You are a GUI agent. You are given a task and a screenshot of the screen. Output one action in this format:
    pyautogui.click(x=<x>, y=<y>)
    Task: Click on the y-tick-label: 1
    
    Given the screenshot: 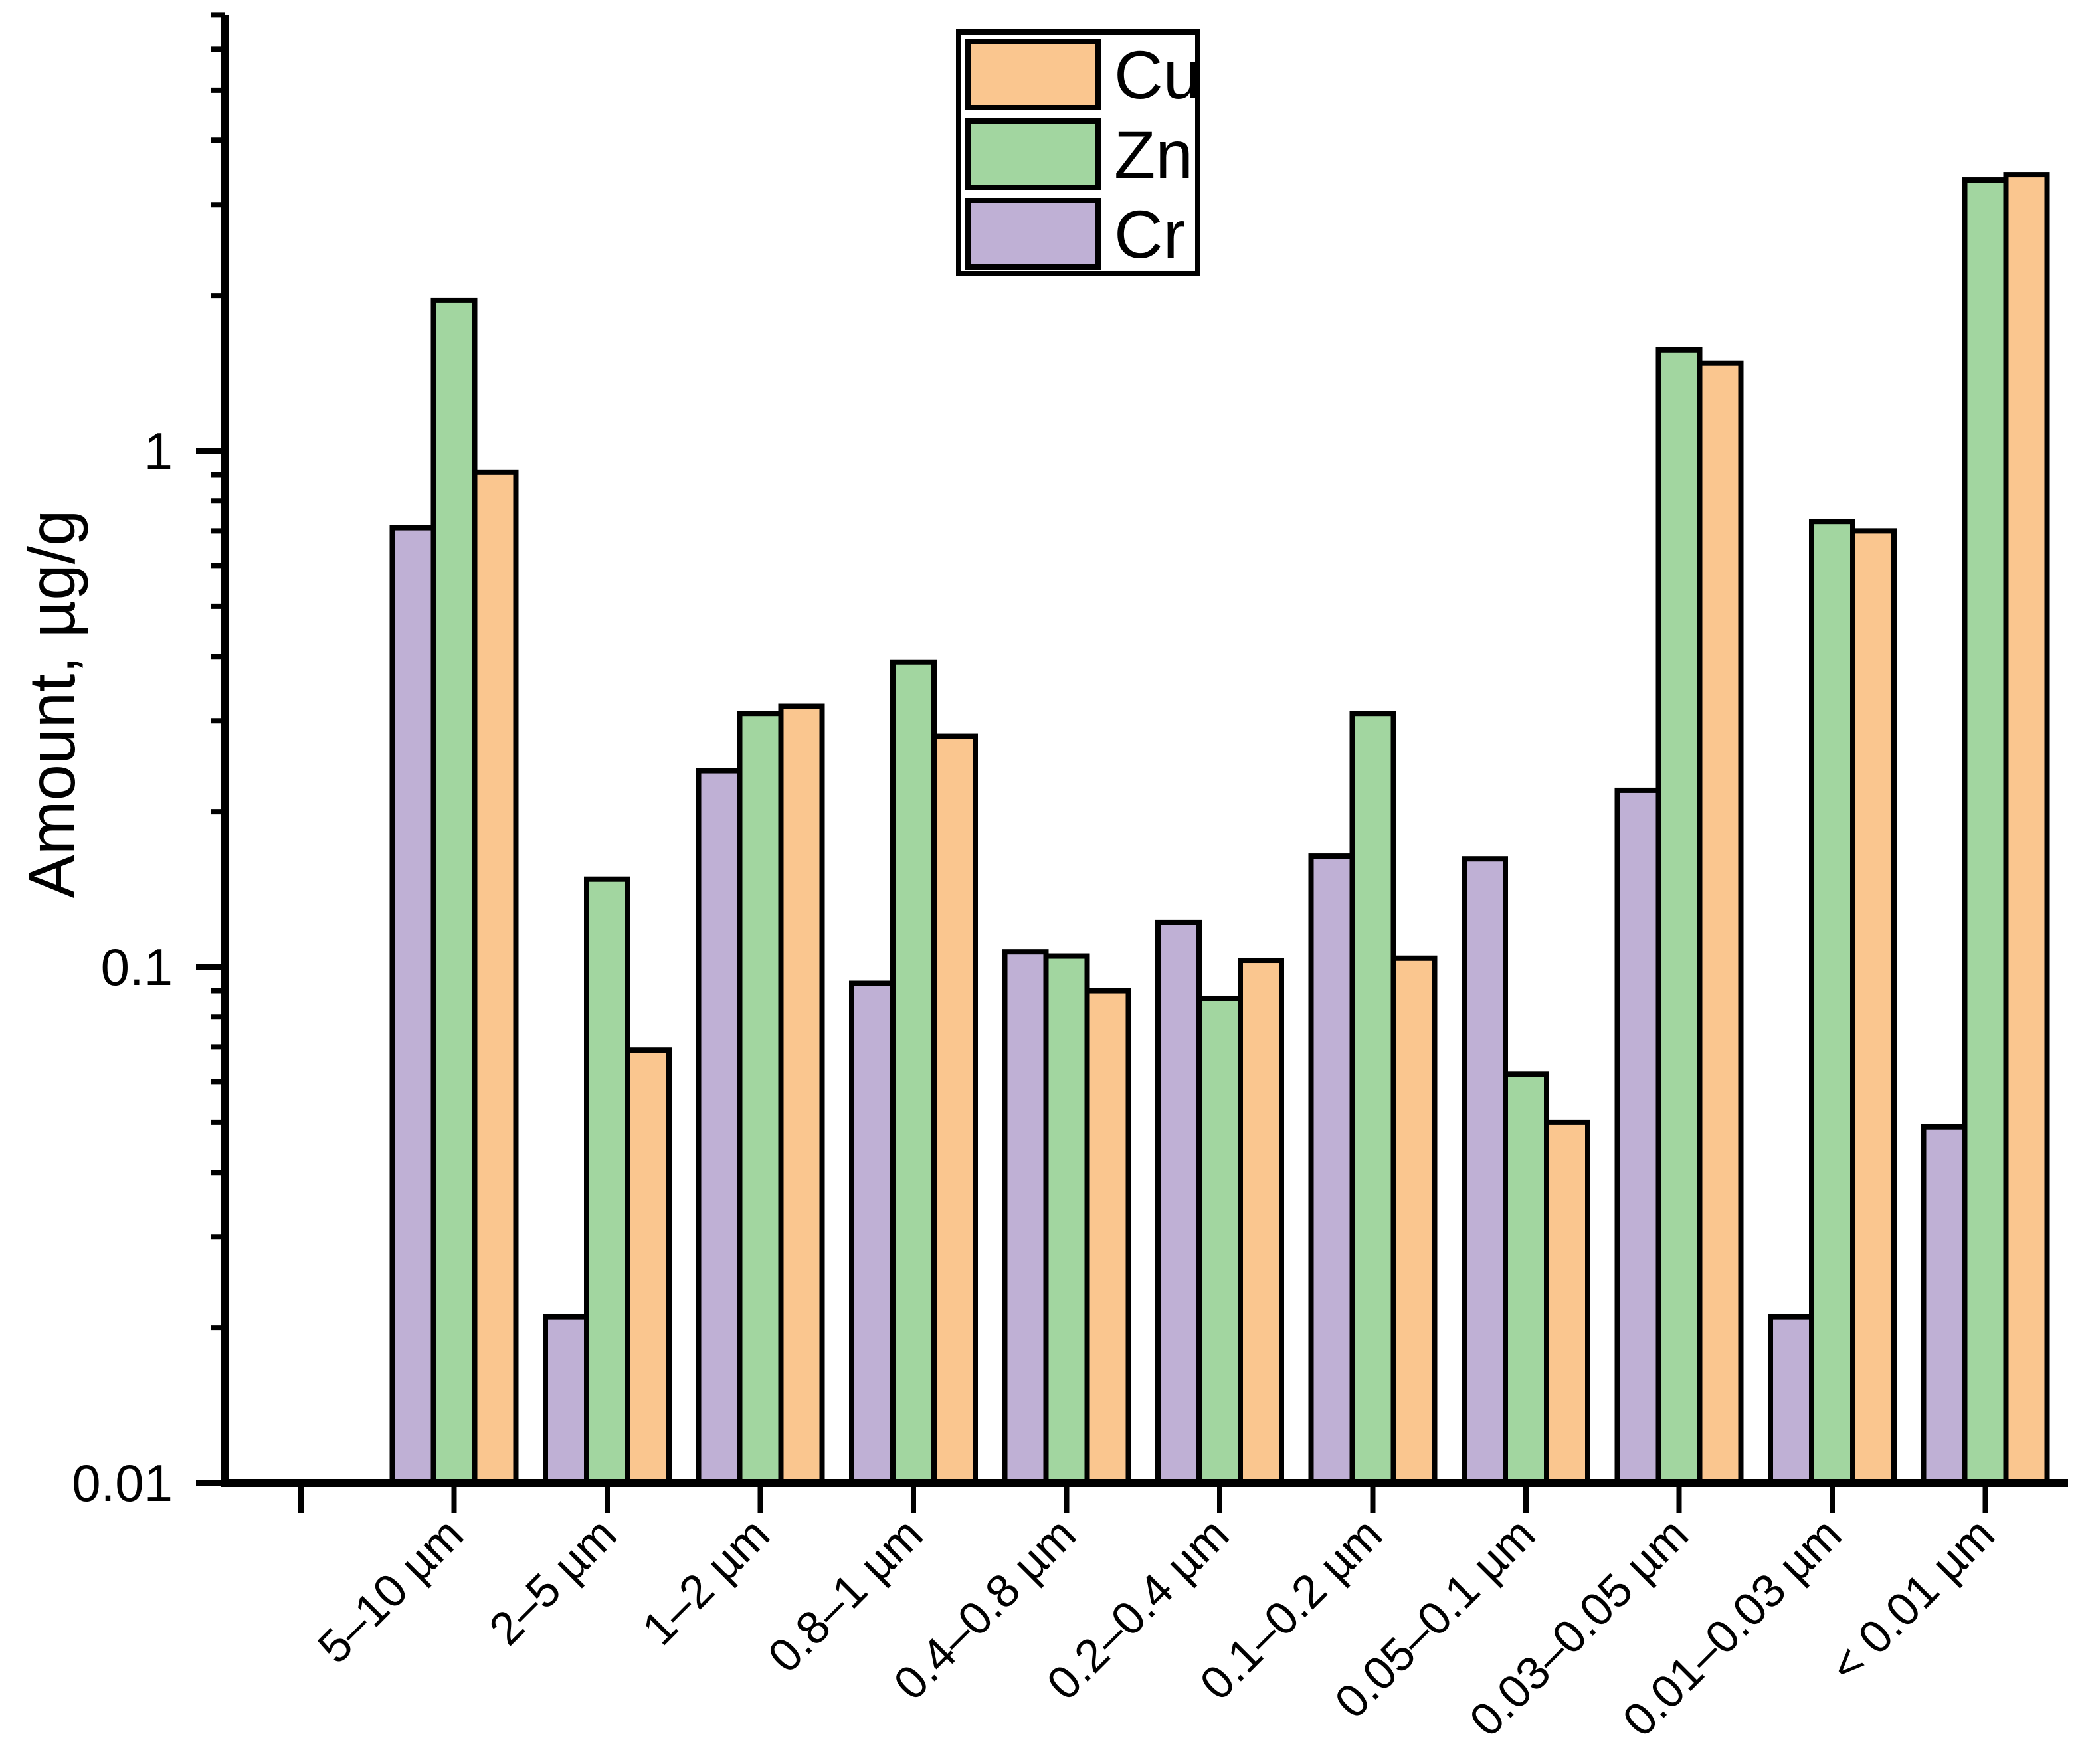 What is the action you would take?
    pyautogui.click(x=159, y=451)
    